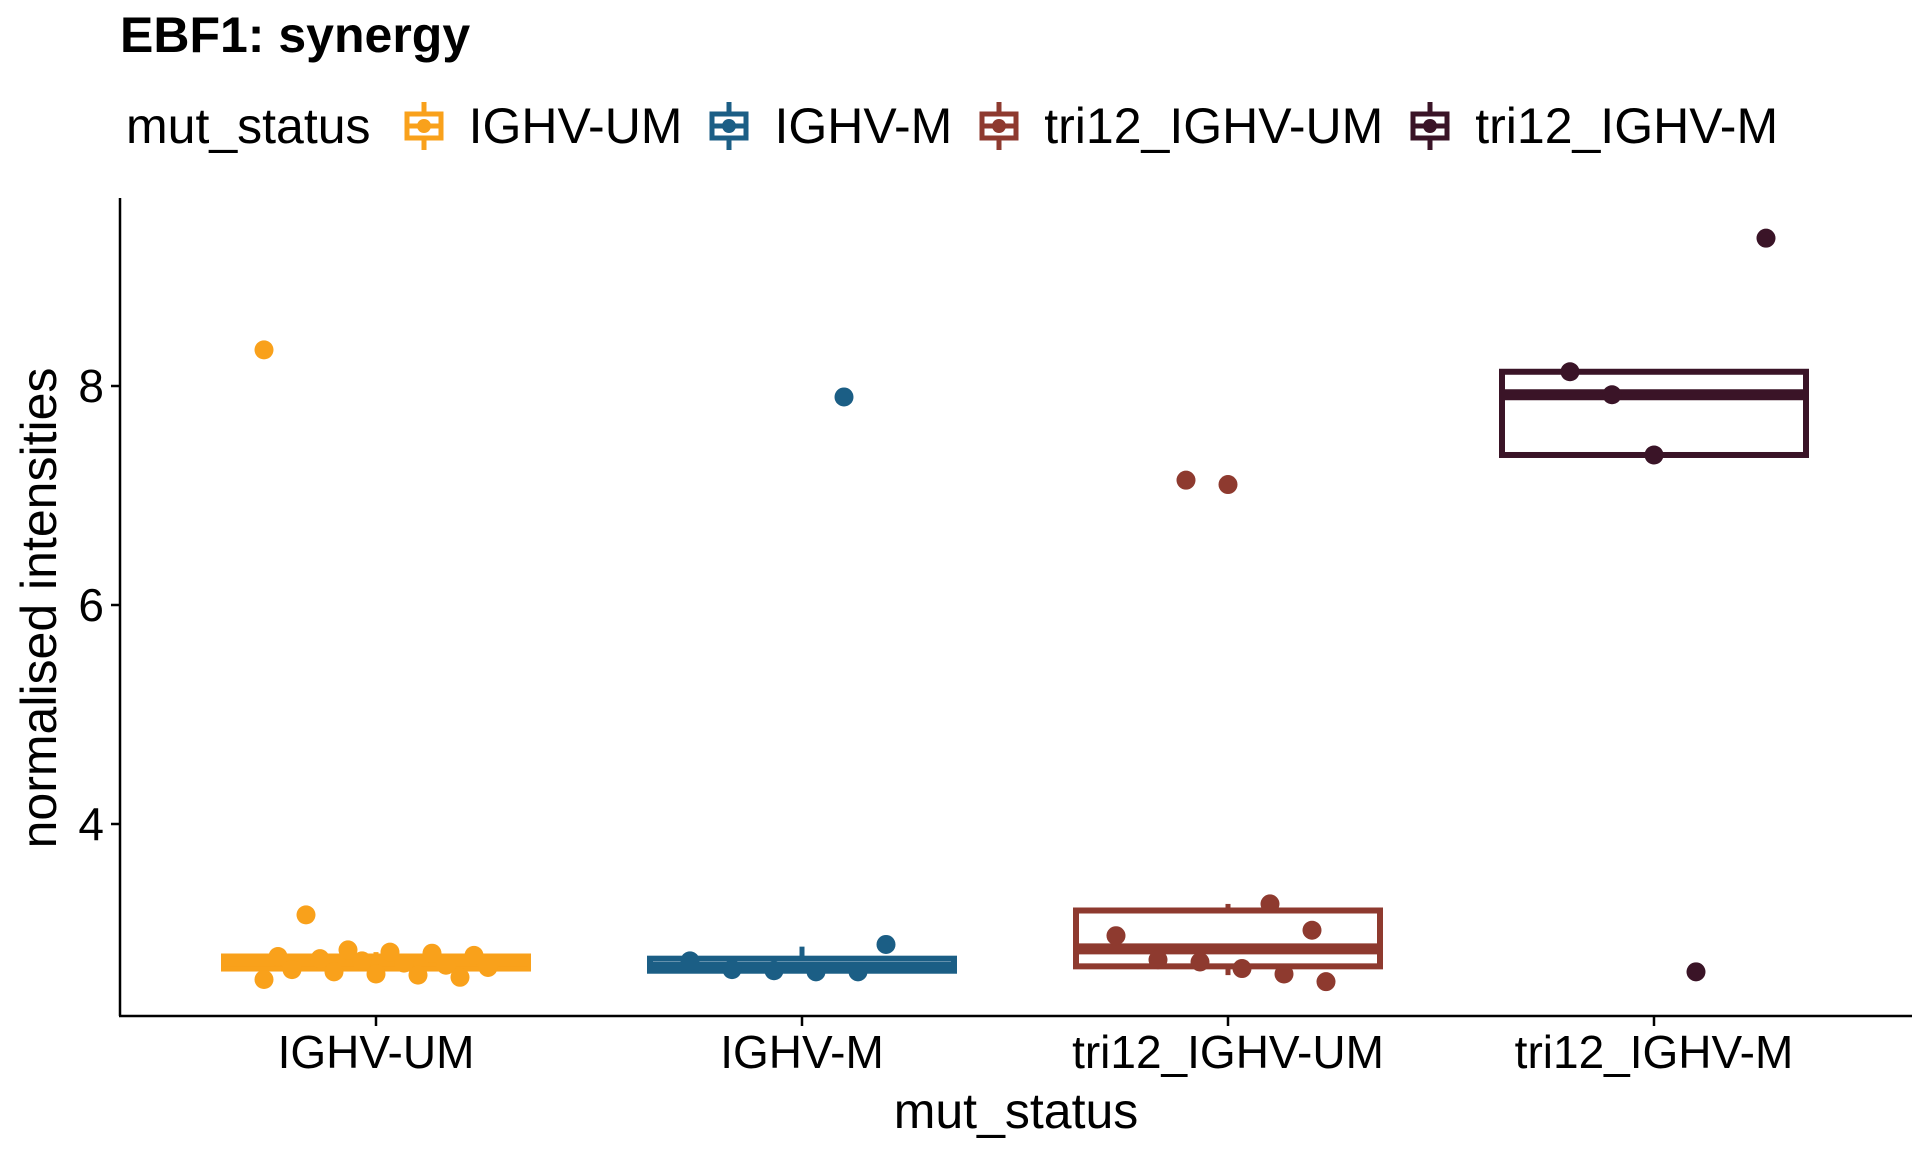 This screenshot has height=1152, width=1920. I want to click on boxplot-tri12_IGHV-UM, so click(1228, 939).